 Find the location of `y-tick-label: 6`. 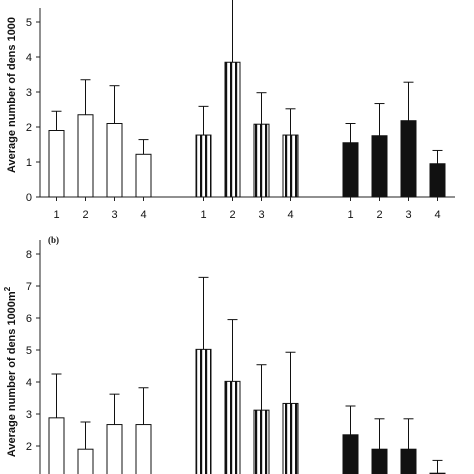

y-tick-label: 6 is located at coordinates (29, 319).